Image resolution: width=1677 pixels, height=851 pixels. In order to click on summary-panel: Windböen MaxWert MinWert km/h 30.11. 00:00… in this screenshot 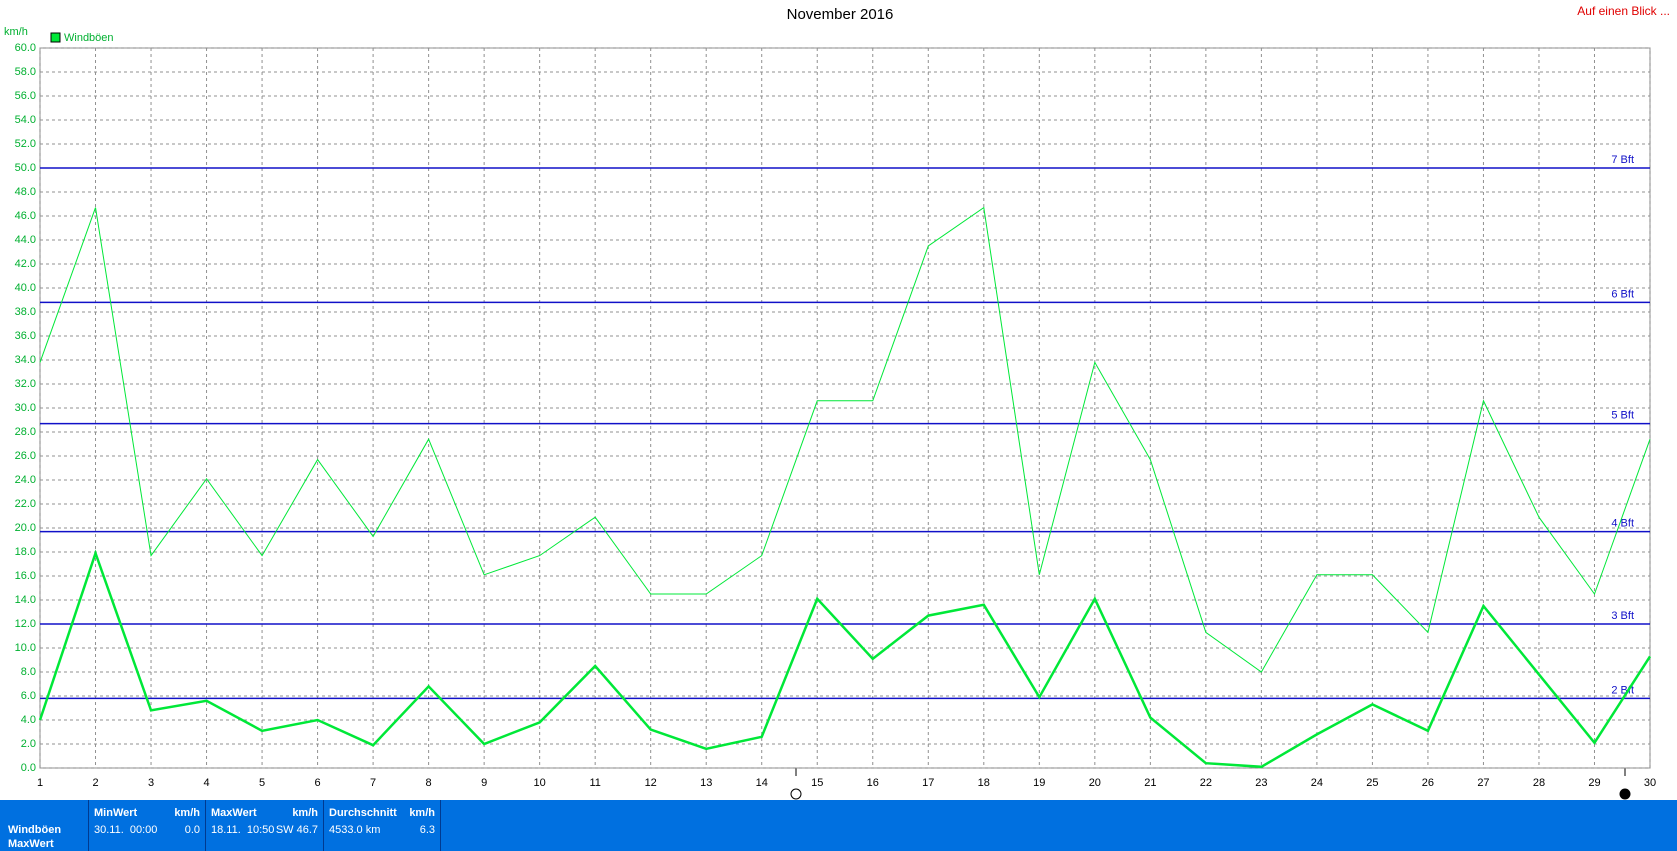, I will do `click(838, 825)`.